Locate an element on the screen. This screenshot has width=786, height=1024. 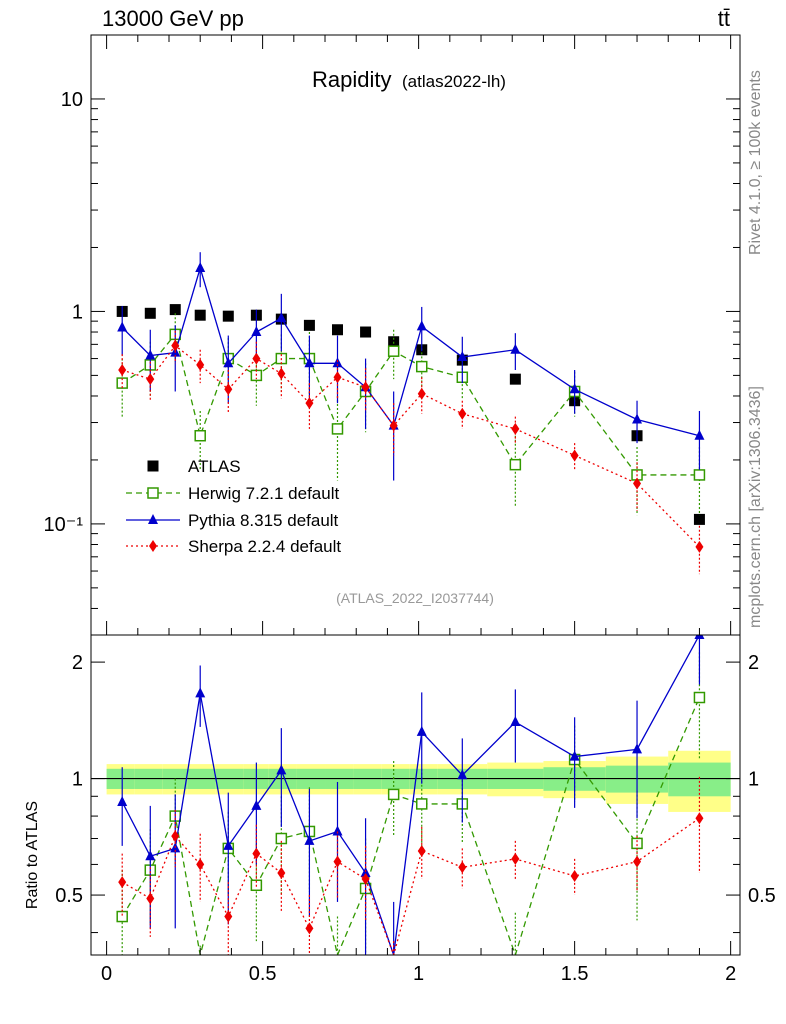
rivet-version-label: Rivet 4.1.0, ≥ 100k events is located at coordinates (755, 162).